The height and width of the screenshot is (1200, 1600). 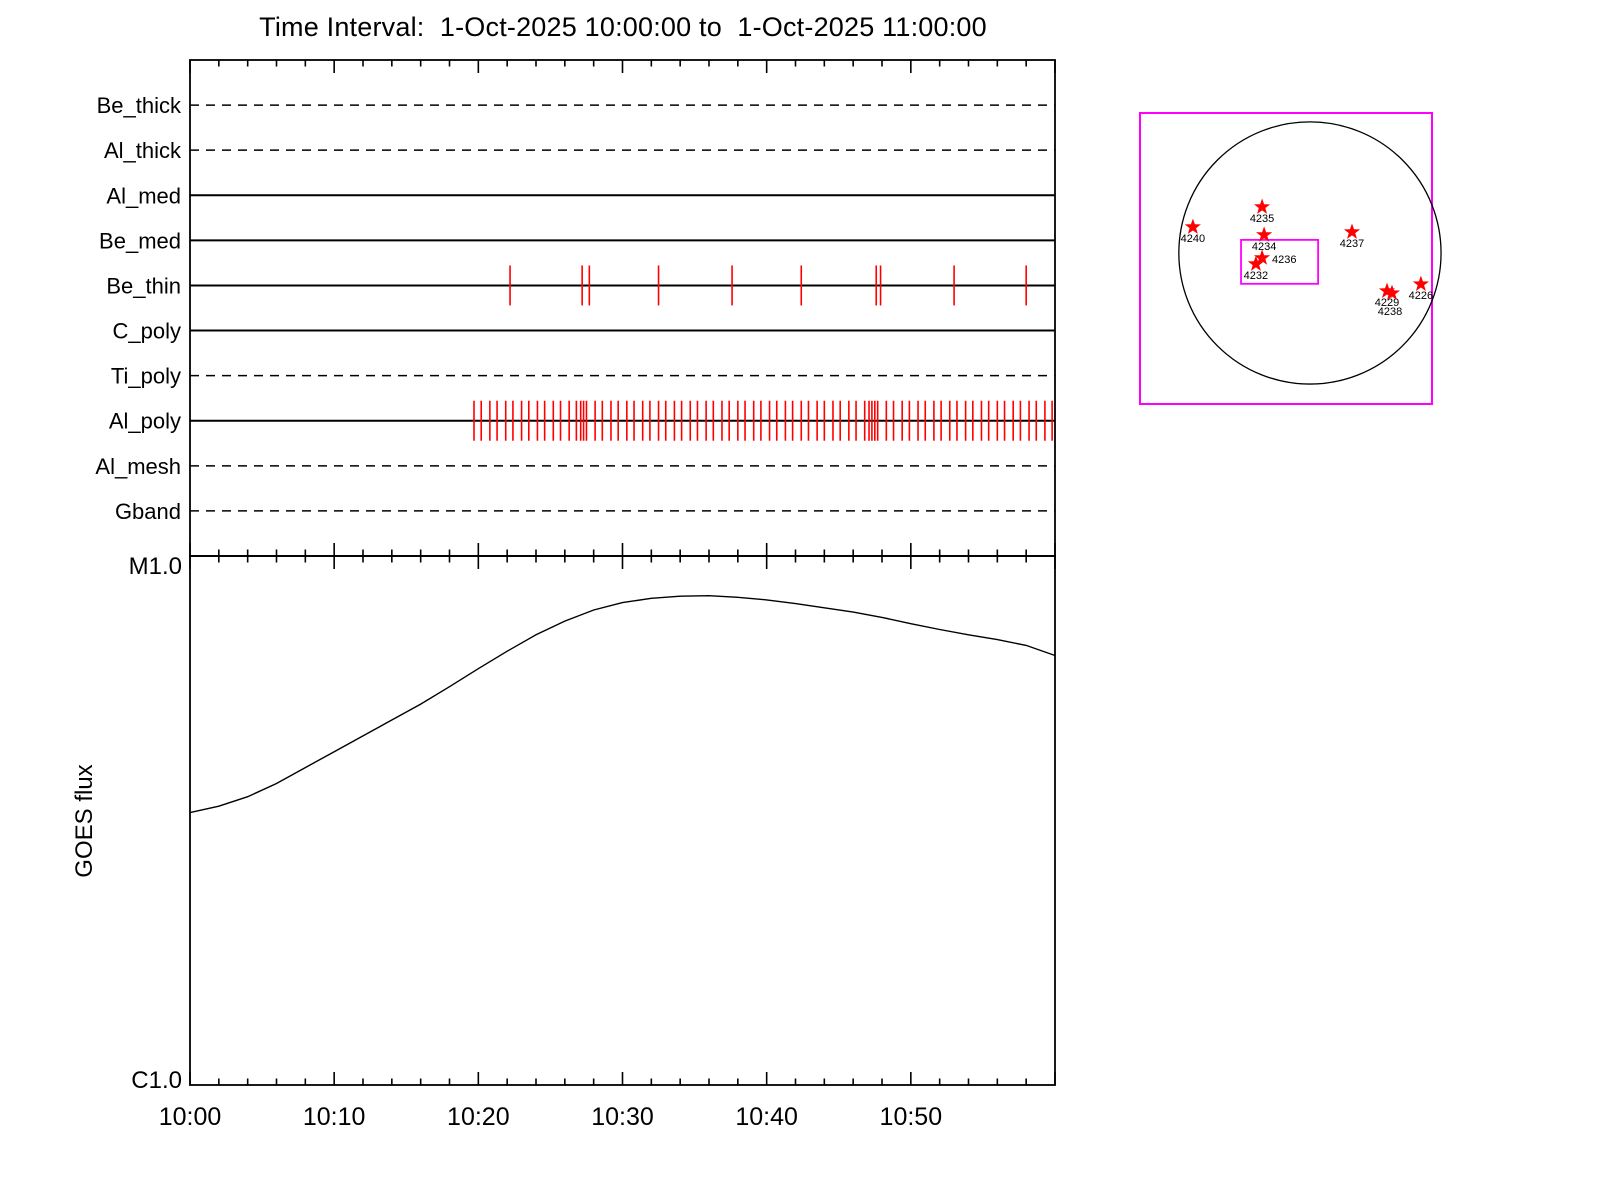 What do you see at coordinates (1421, 296) in the screenshot?
I see `active-region-label: 4226` at bounding box center [1421, 296].